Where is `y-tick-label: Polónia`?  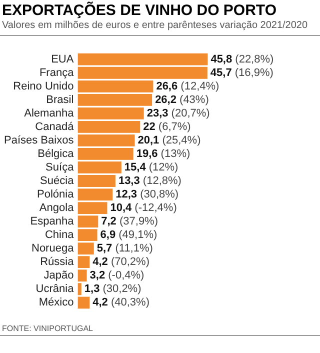 y-tick-label: Polónia is located at coordinates (56, 194).